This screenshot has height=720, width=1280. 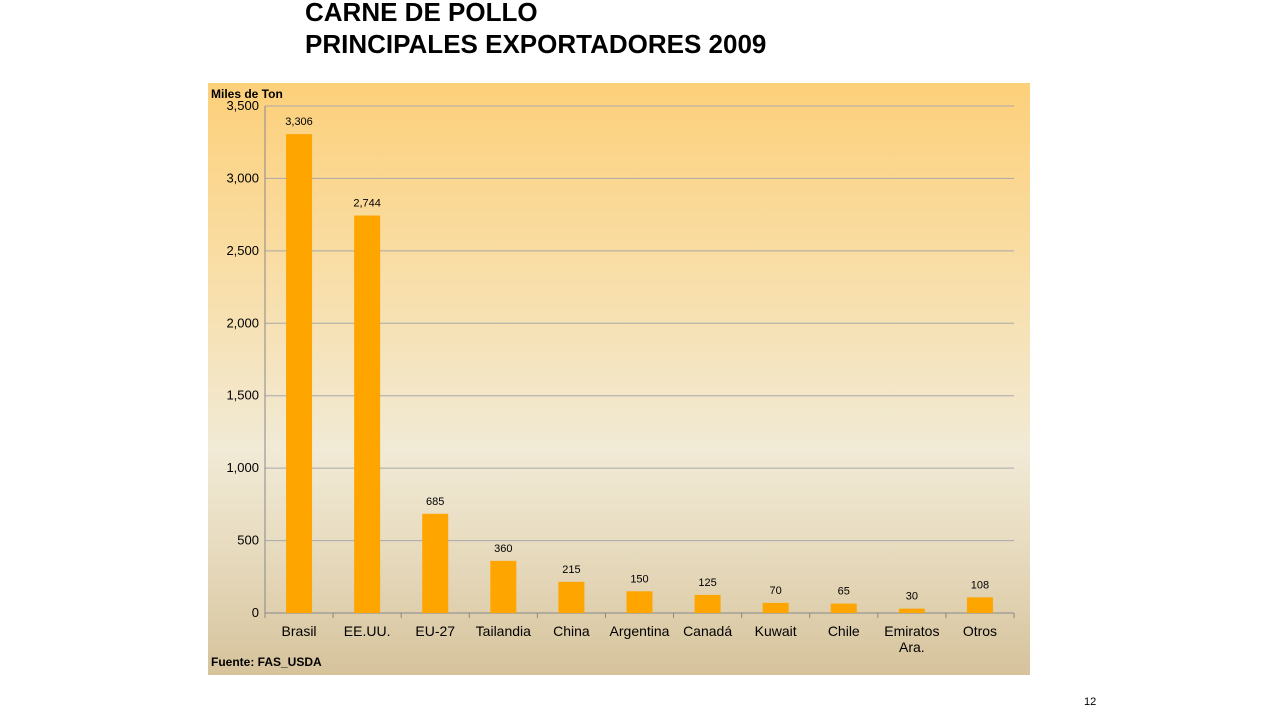 I want to click on x-tick-label: Ara., so click(x=912, y=647).